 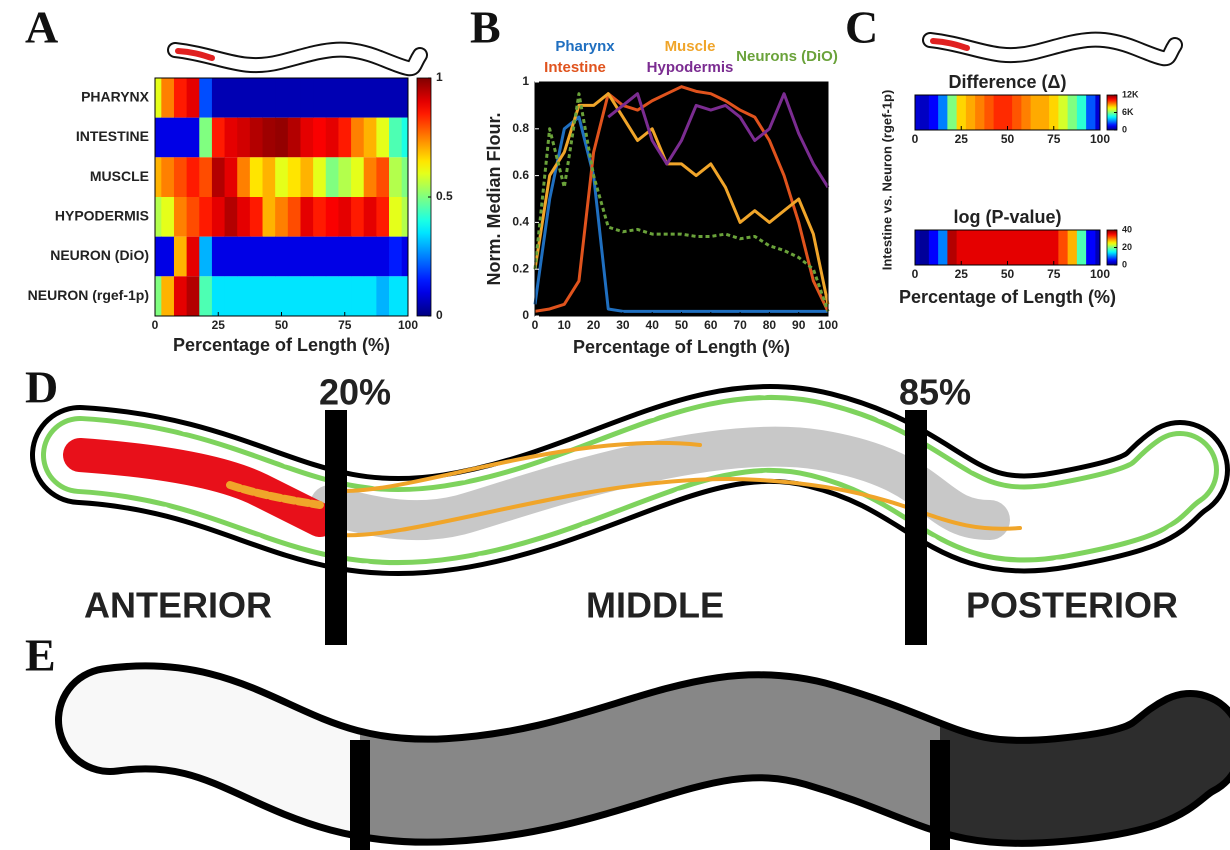 What do you see at coordinates (886, 180) in the screenshot?
I see `y-axis-title: Intestine vs. Neuron (rgef-1p)` at bounding box center [886, 180].